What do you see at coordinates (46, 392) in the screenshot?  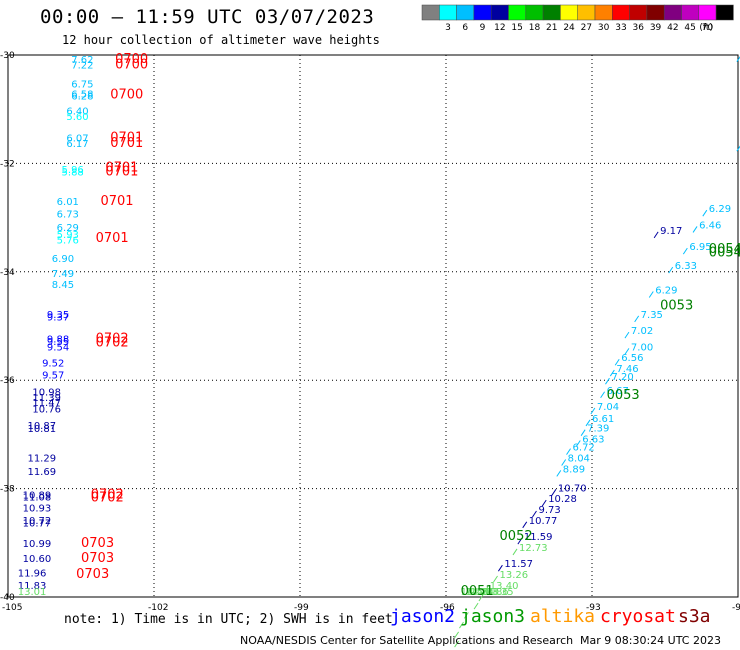 I see `wave-height-label: 10.98` at bounding box center [46, 392].